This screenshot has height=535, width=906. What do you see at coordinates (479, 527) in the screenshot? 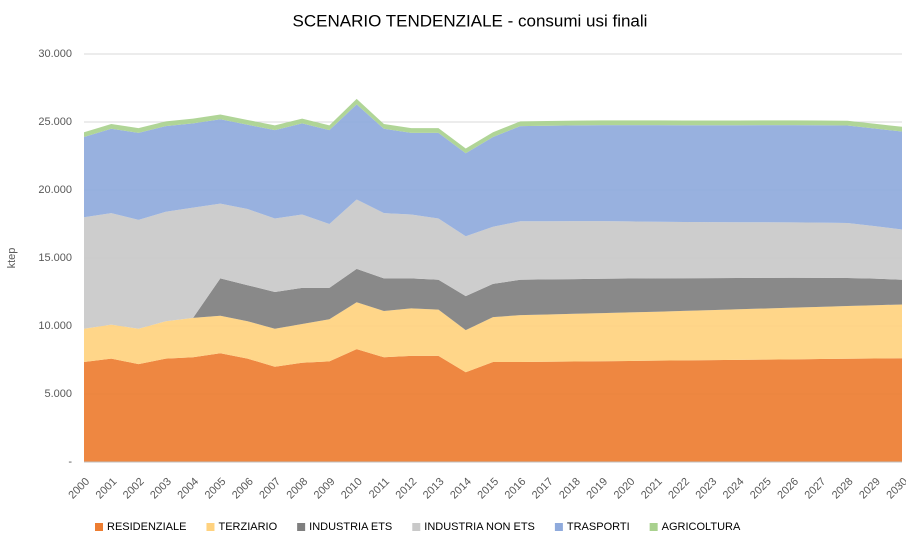
I see `legend-label: INDUSTRIA NON ETS` at bounding box center [479, 527].